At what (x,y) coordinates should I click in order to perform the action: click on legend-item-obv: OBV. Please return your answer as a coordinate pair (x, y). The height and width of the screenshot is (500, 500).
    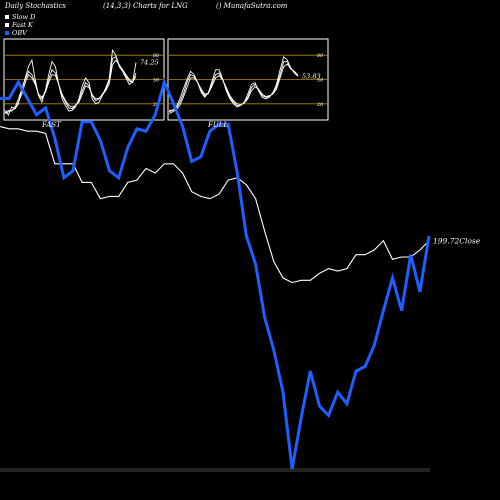
    Looking at the image, I should click on (20, 33).